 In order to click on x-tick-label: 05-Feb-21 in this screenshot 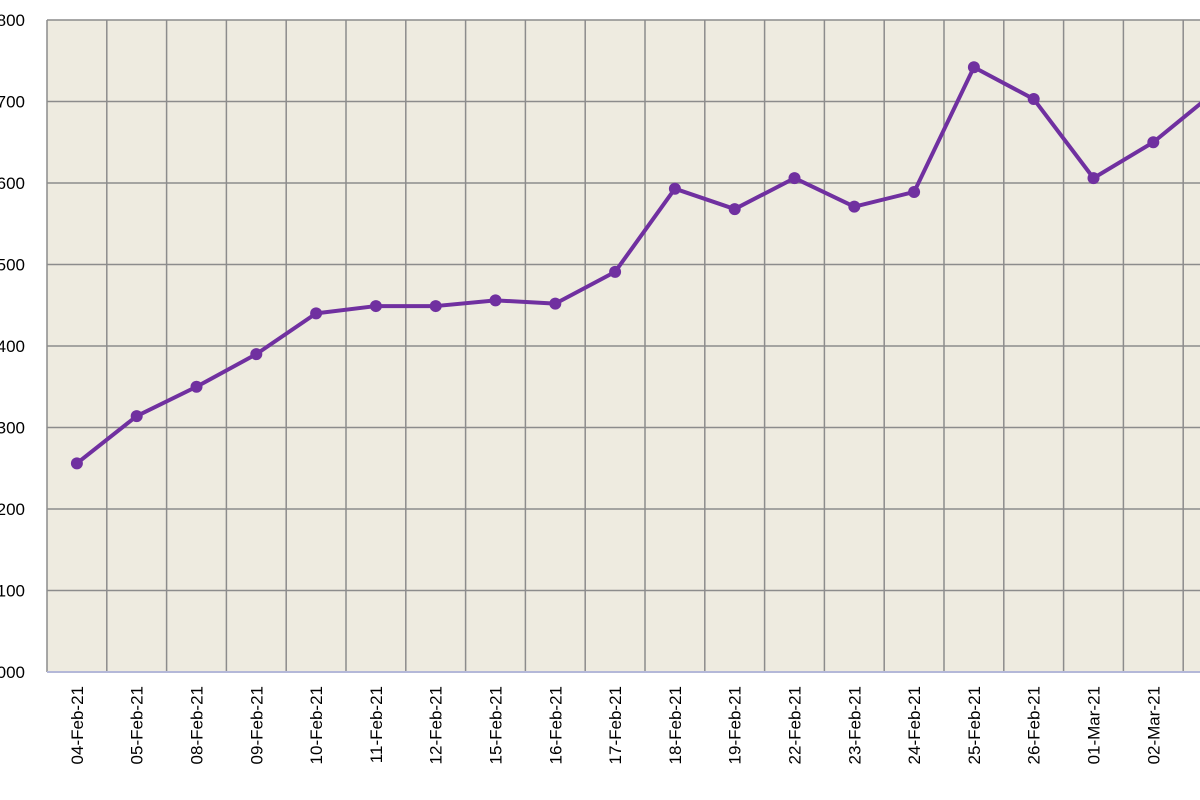, I will do `click(137, 725)`.